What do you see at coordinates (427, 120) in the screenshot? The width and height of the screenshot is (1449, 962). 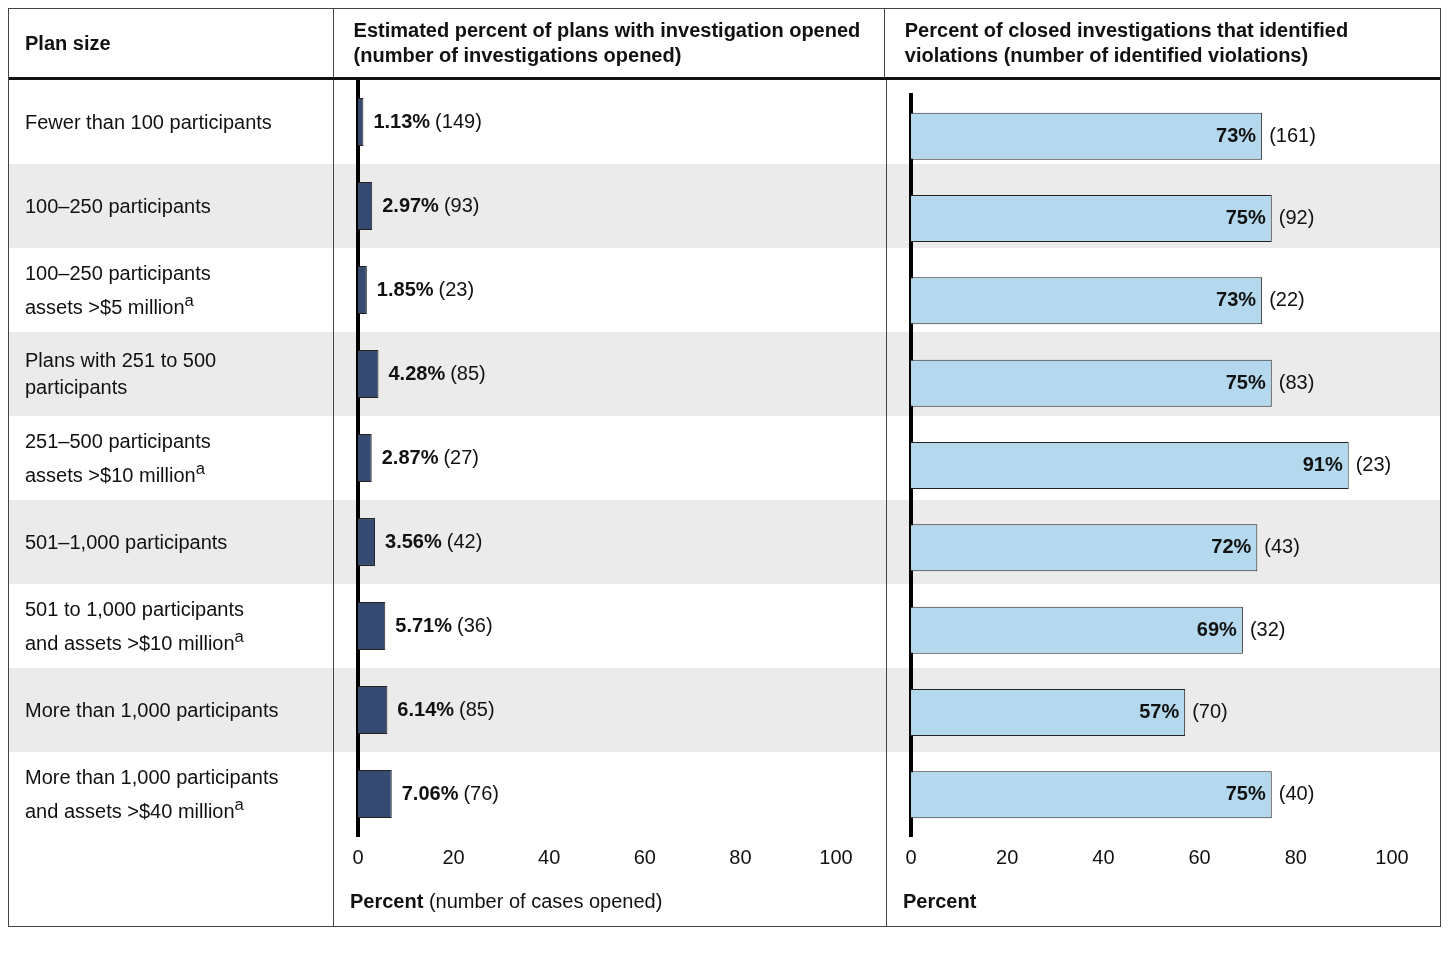 I see `data-label: 1.13% (149)` at bounding box center [427, 120].